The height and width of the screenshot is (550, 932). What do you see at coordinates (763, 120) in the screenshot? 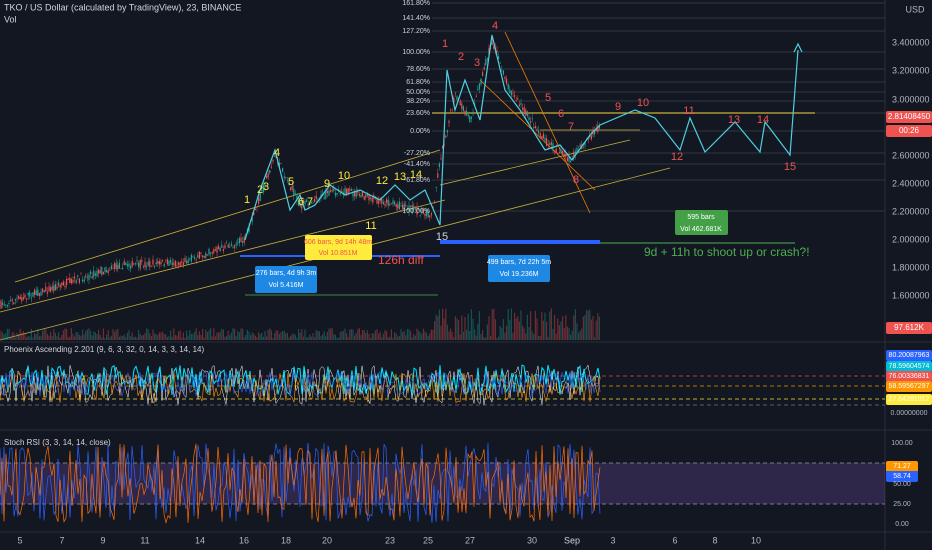
I see `wave-number: 14` at bounding box center [763, 120].